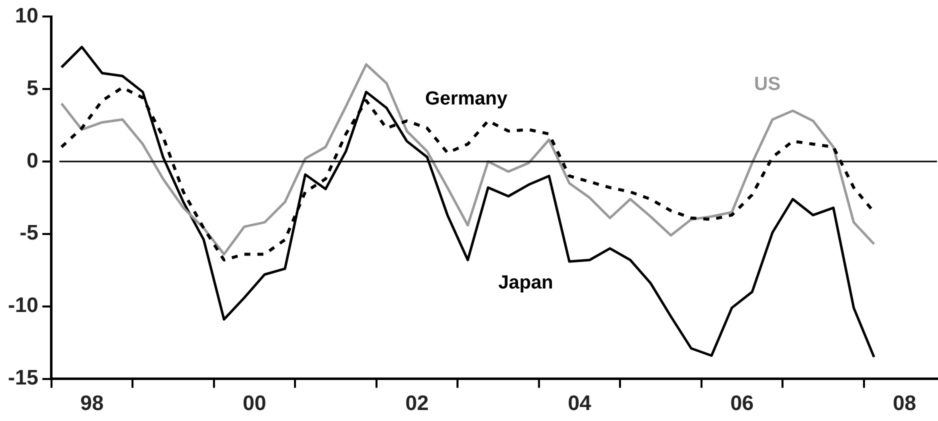 The height and width of the screenshot is (421, 938). I want to click on y-tick-label: -5, so click(29, 233).